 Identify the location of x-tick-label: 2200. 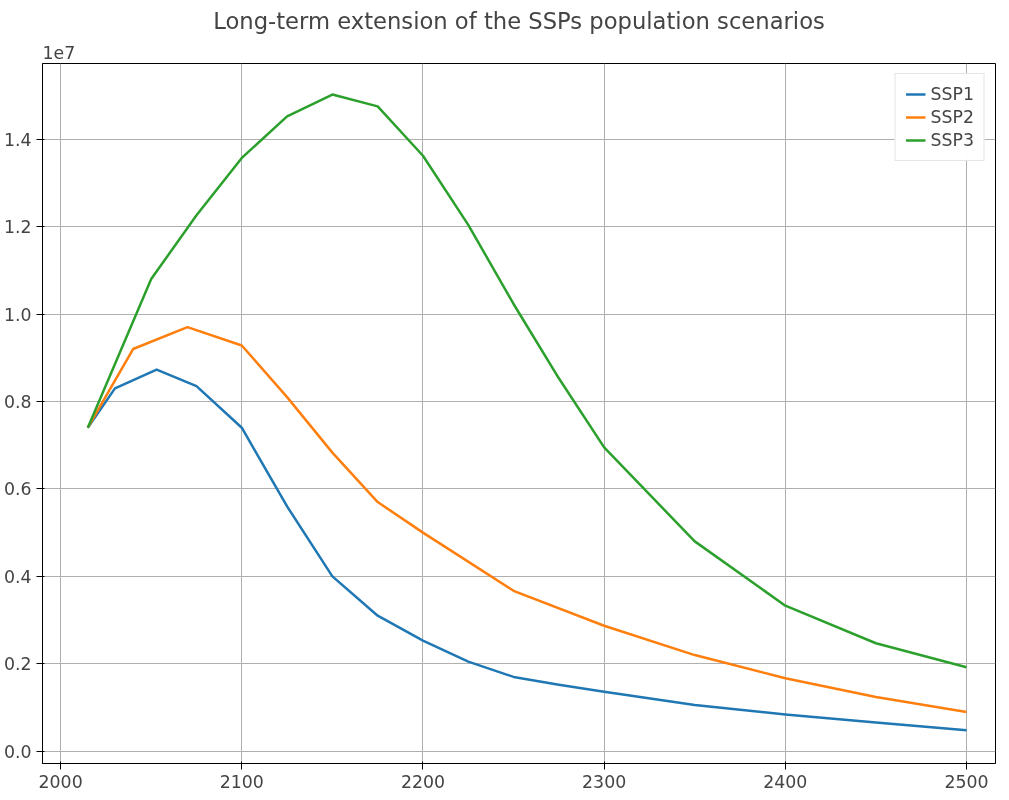
(423, 781).